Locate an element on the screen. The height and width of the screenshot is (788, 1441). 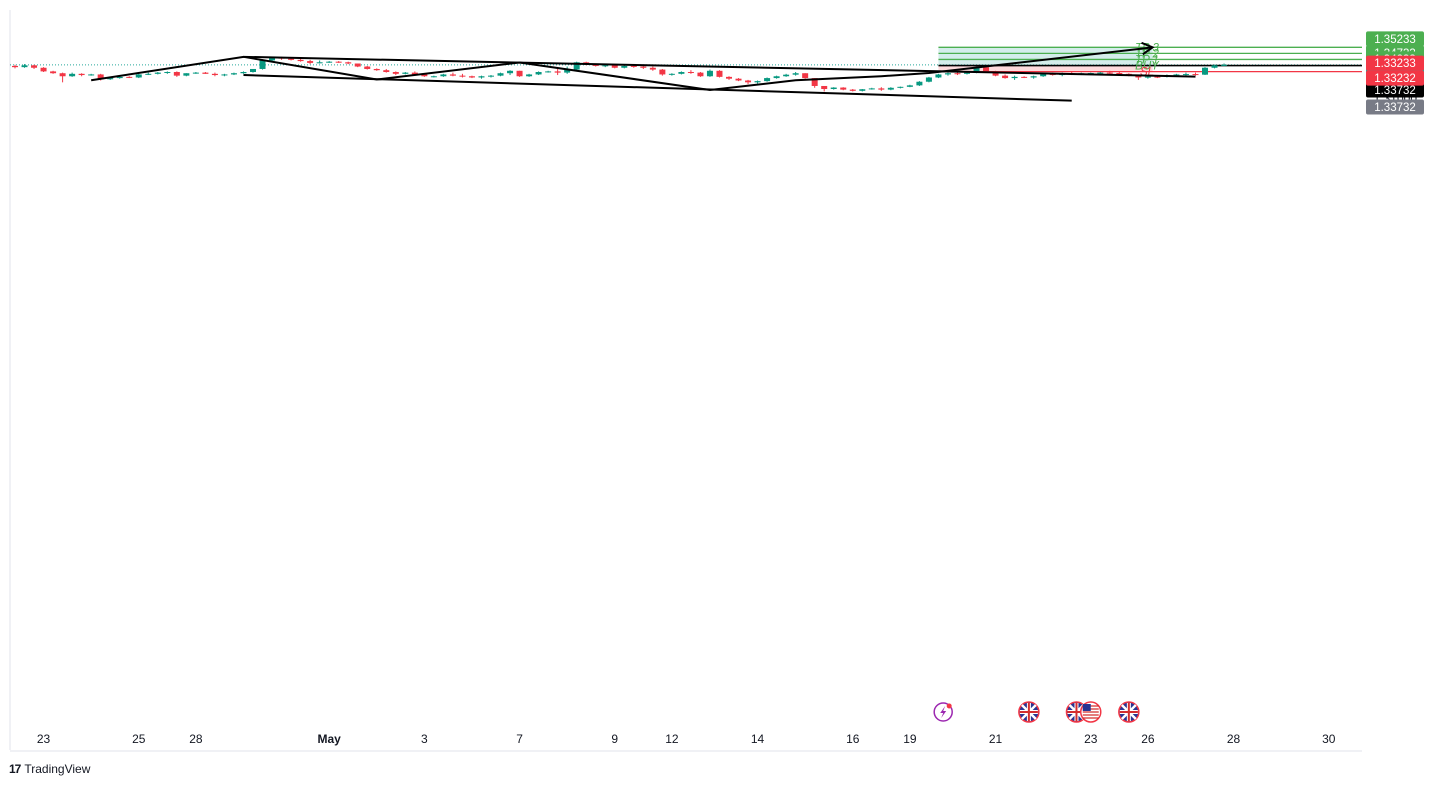
tradingview-logo-icon: 17 is located at coordinates (15, 769).